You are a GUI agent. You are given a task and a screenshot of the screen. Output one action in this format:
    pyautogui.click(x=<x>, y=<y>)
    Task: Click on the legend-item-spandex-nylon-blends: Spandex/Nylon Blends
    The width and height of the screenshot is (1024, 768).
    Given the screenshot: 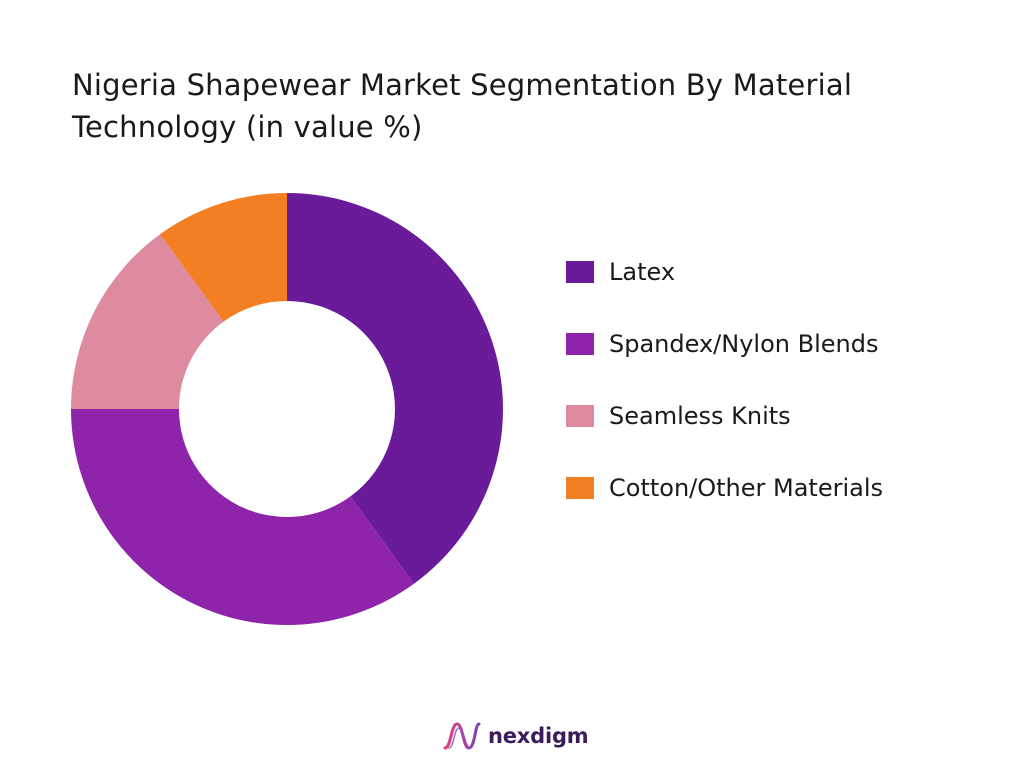 What is the action you would take?
    pyautogui.click(x=724, y=344)
    